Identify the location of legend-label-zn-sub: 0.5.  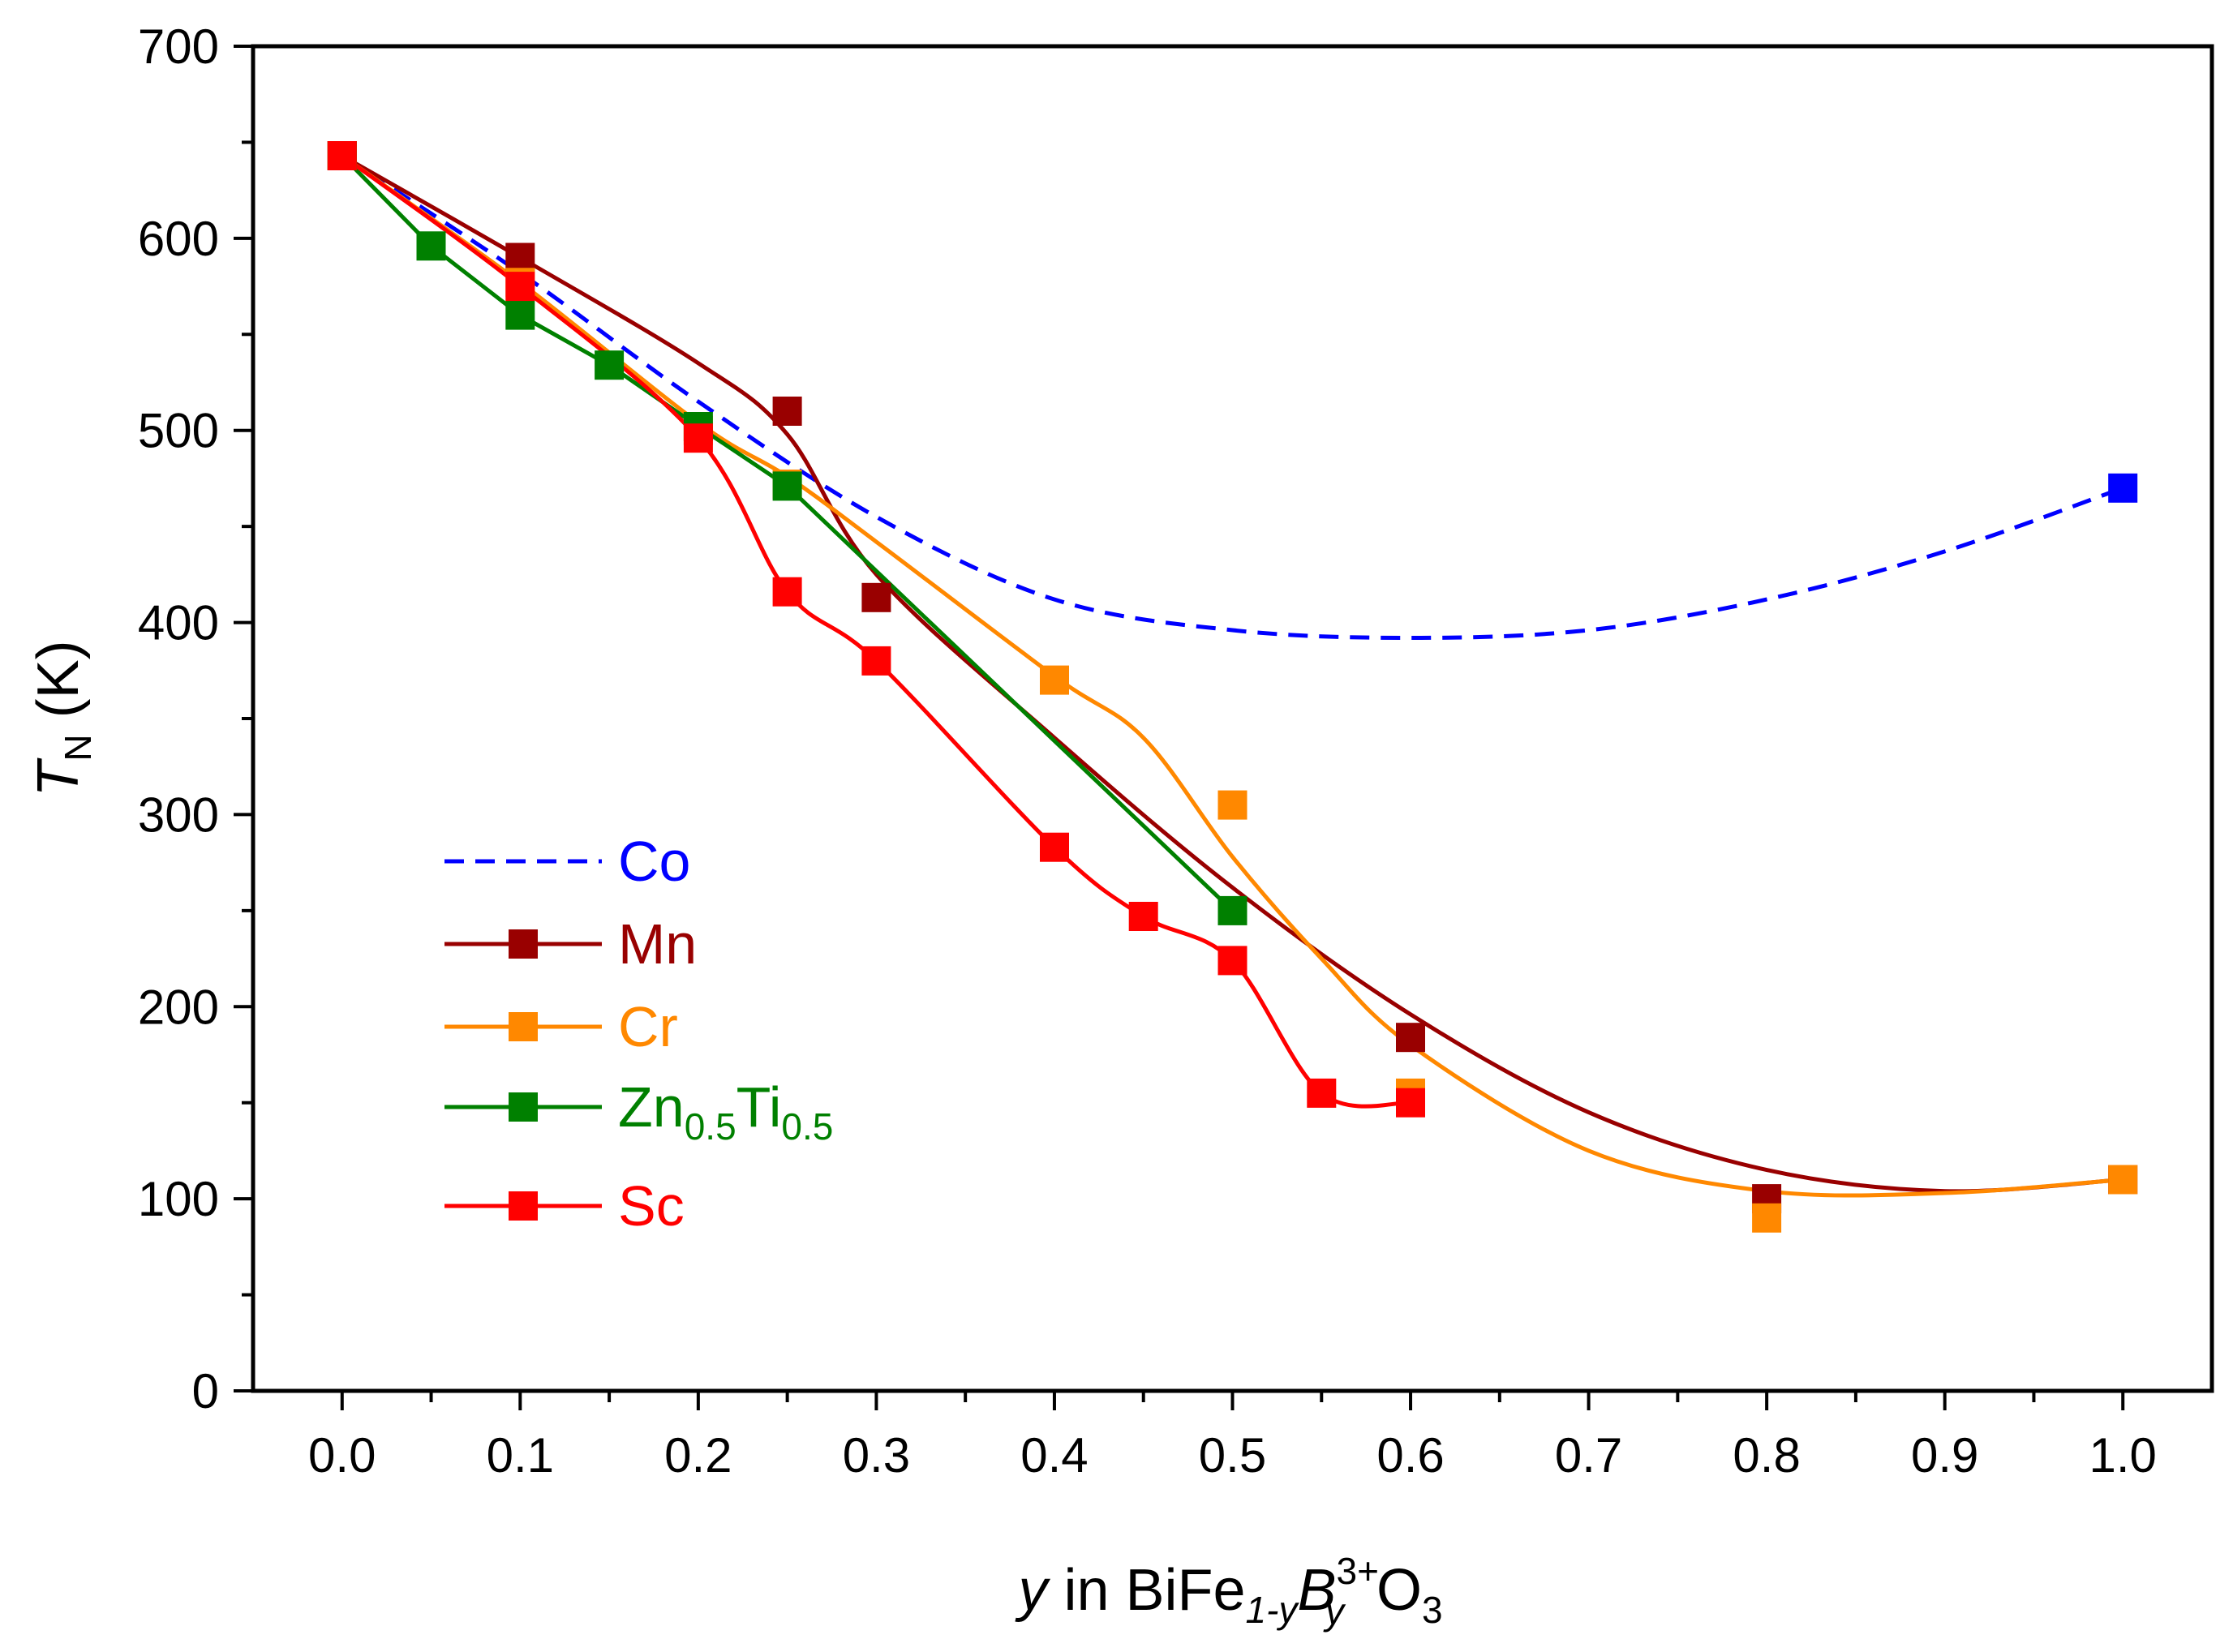
(710, 1126).